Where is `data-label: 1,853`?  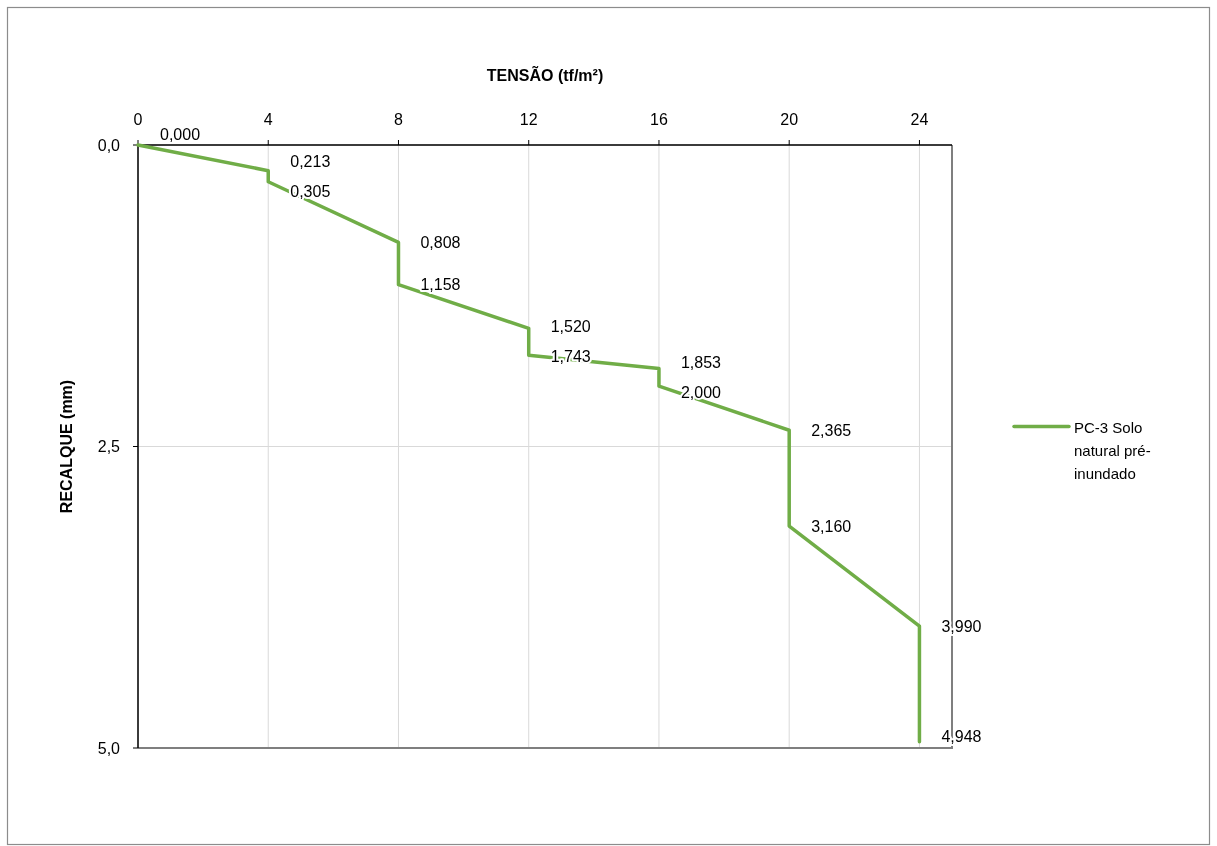
data-label: 1,853 is located at coordinates (701, 362).